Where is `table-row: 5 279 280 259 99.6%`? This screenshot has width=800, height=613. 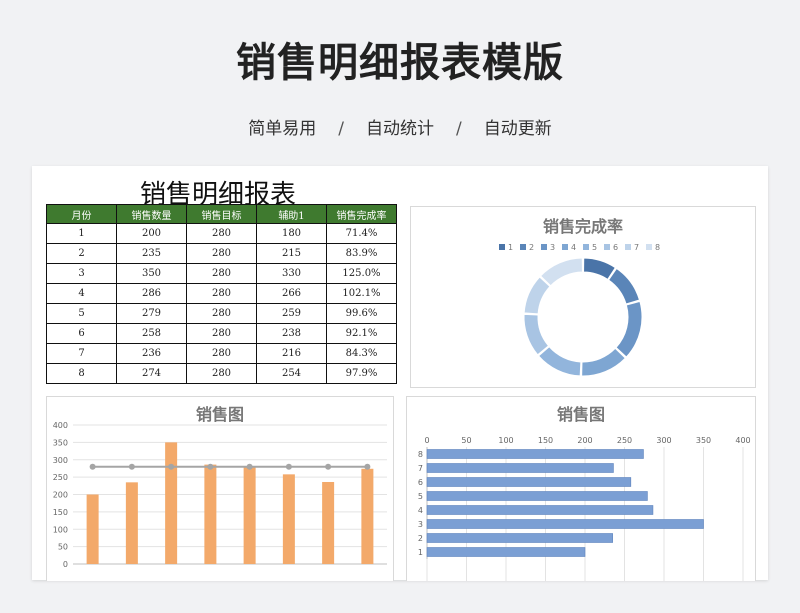
table-row: 5 279 280 259 99.6% is located at coordinates (221, 313).